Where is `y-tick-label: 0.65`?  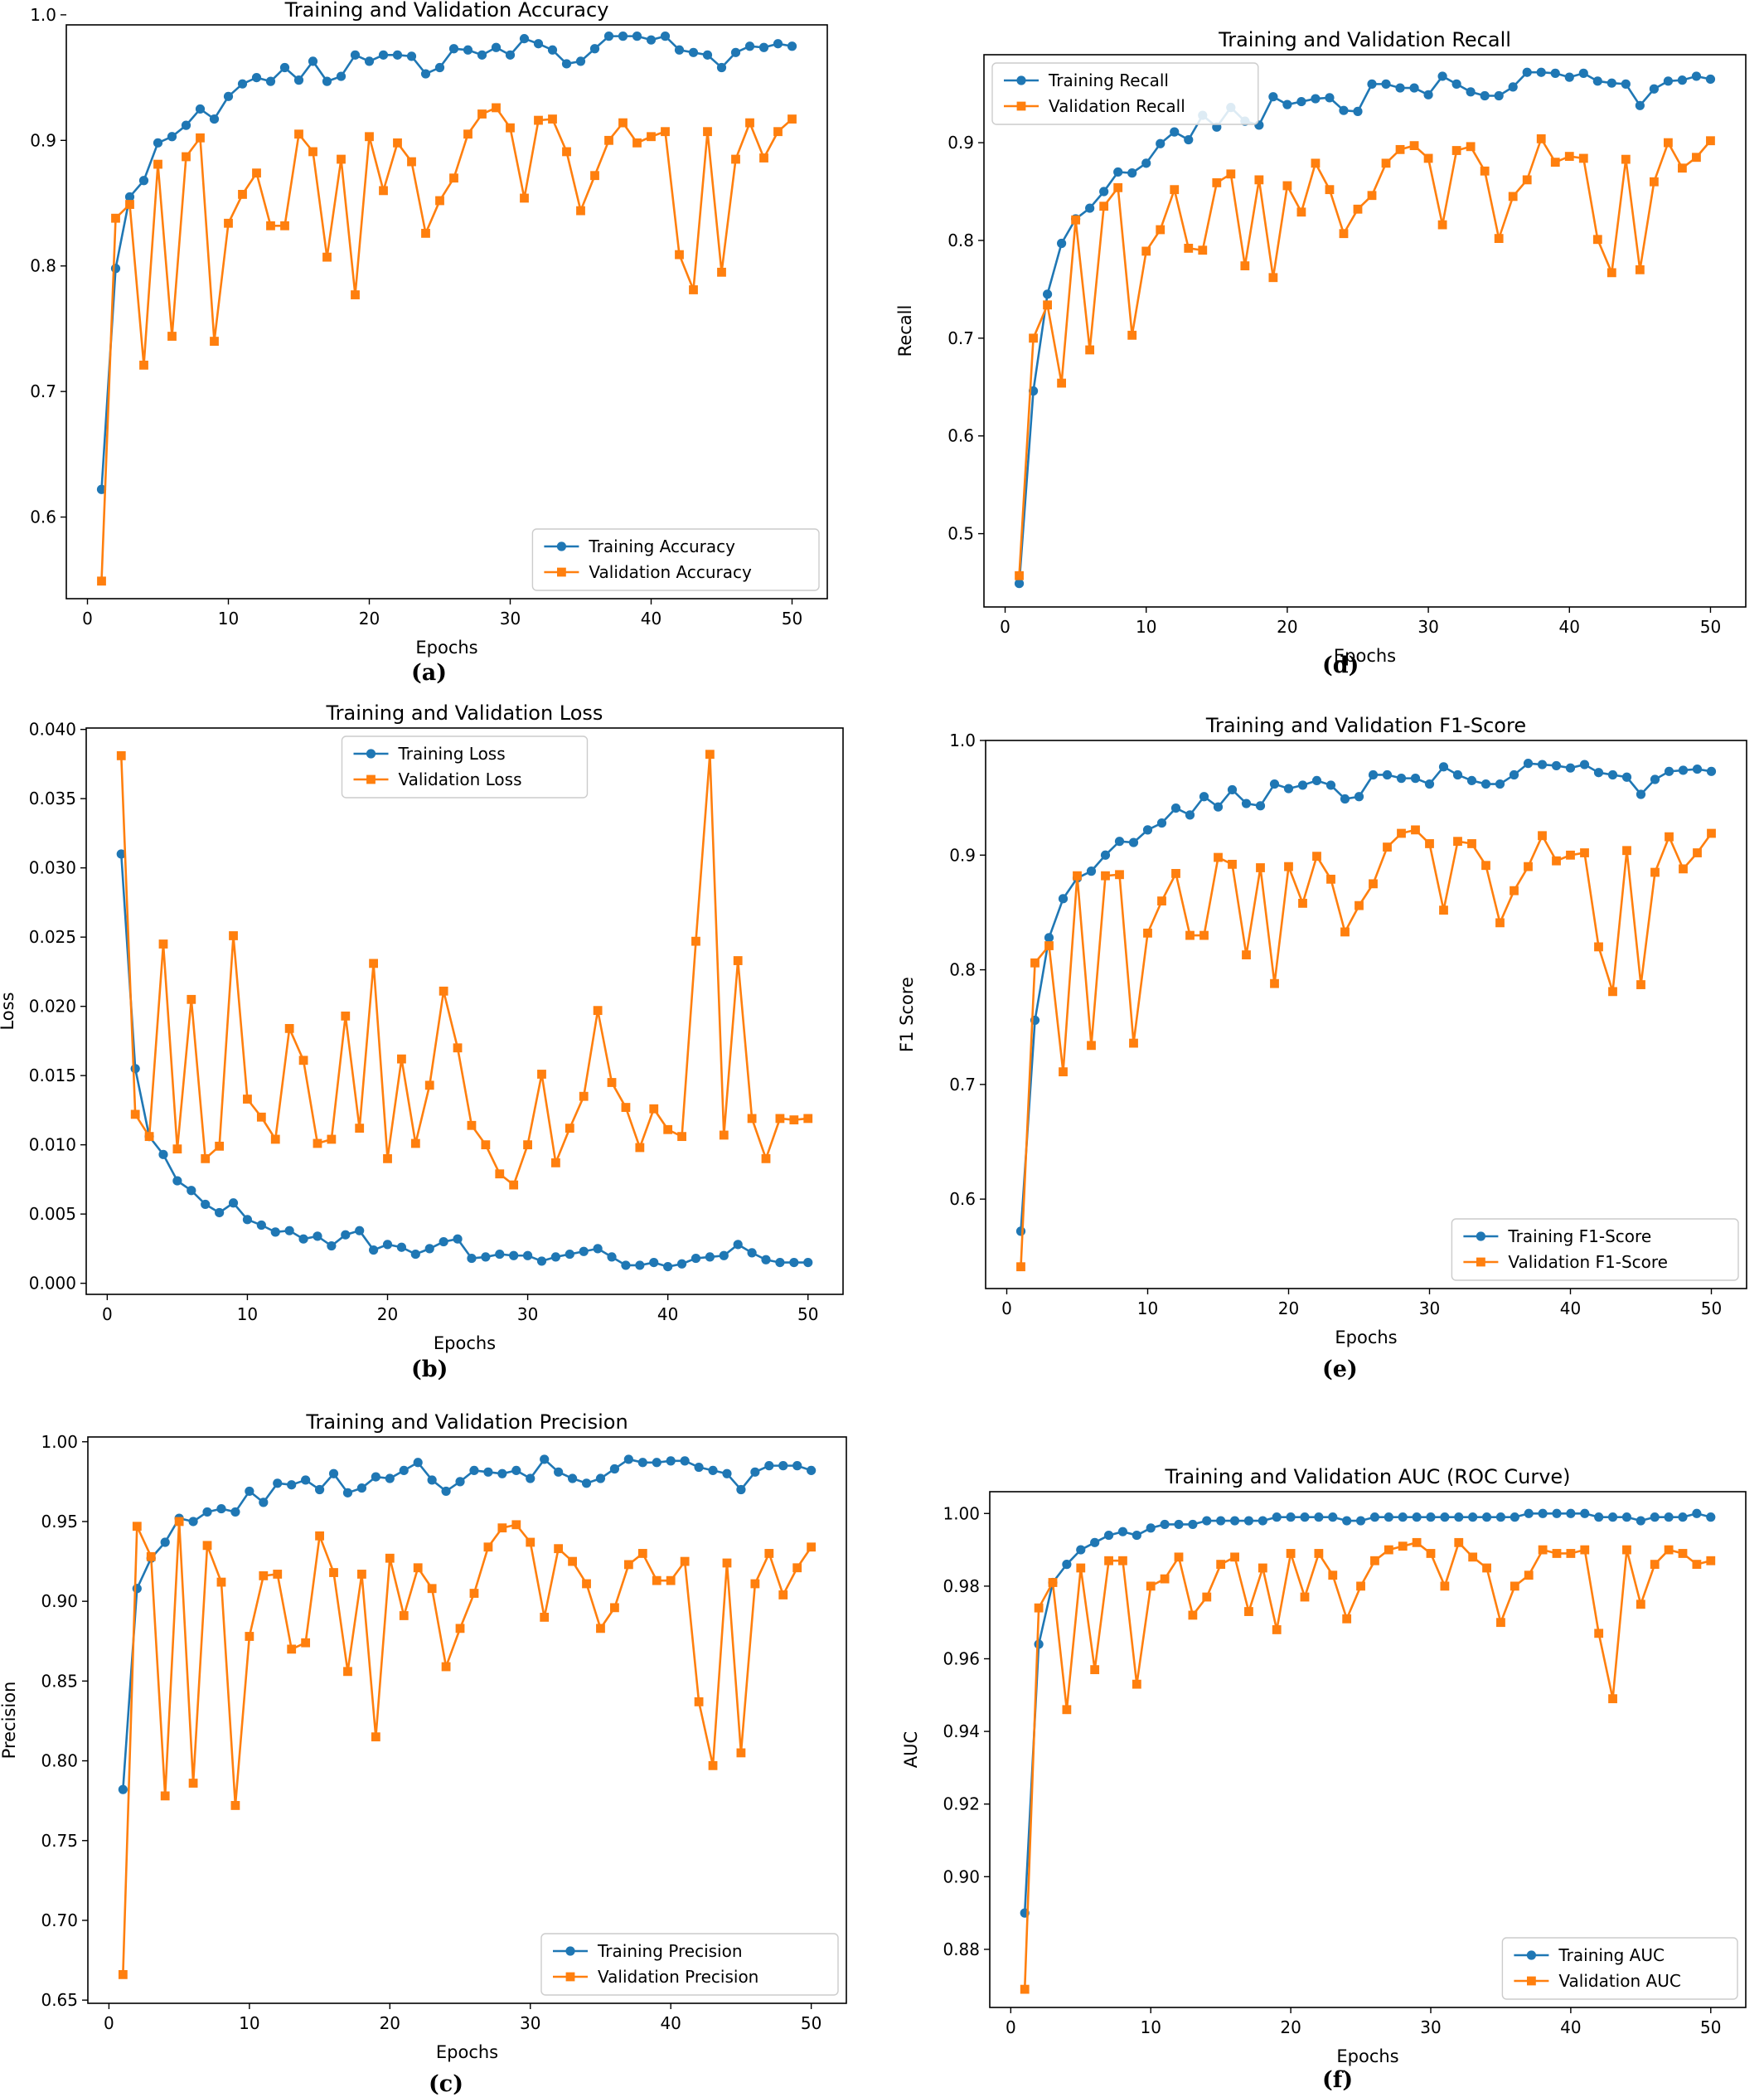
y-tick-label: 0.65 is located at coordinates (59, 2000).